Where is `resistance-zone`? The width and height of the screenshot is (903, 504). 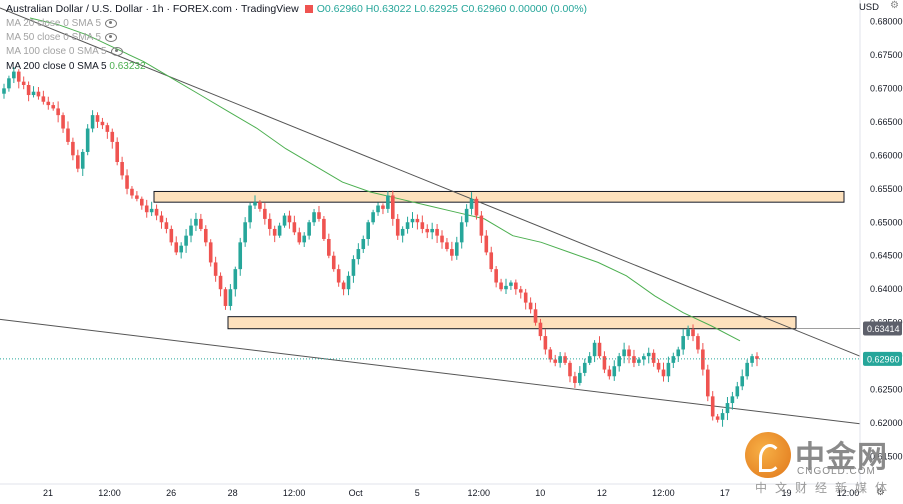
resistance-zone is located at coordinates (499, 196).